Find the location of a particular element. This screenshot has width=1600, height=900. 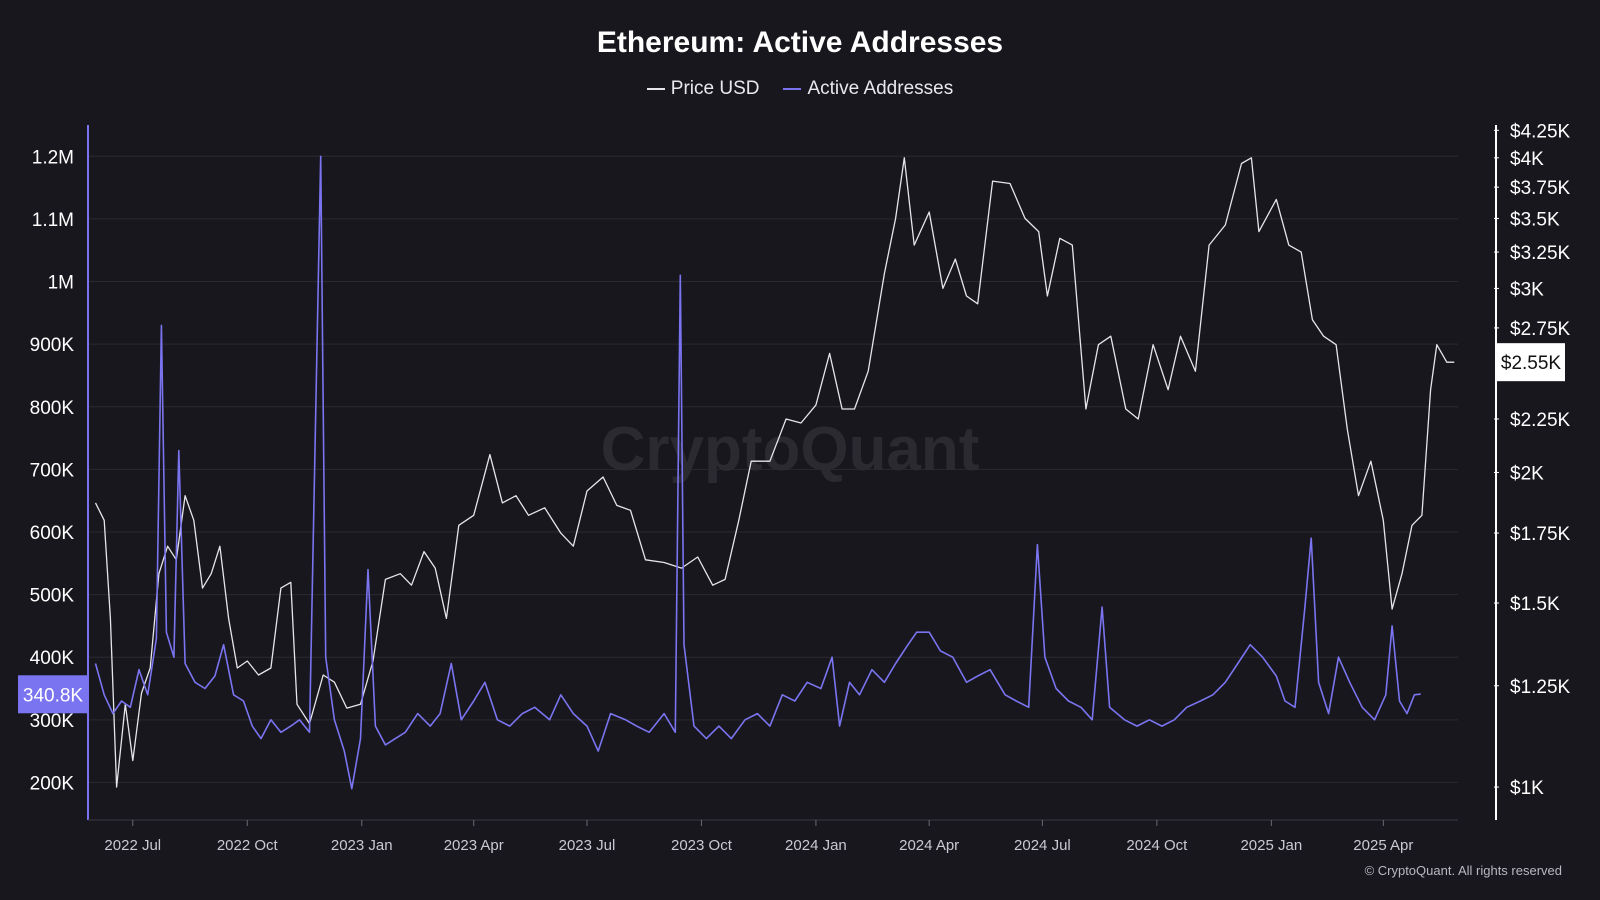

copyright-notice: © CryptoQuant. All rights reserved is located at coordinates (1463, 870).